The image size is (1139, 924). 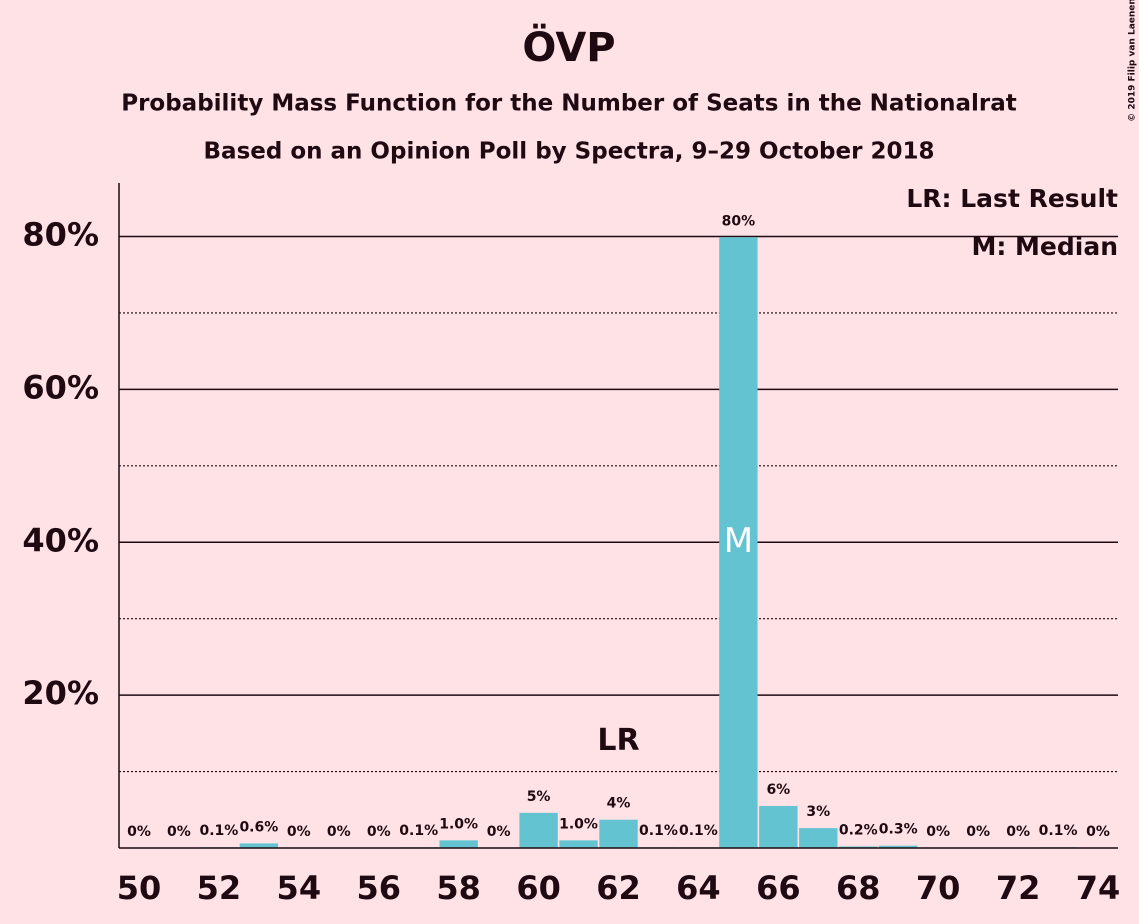 What do you see at coordinates (299, 888) in the screenshot?
I see `x-tick-label: 54` at bounding box center [299, 888].